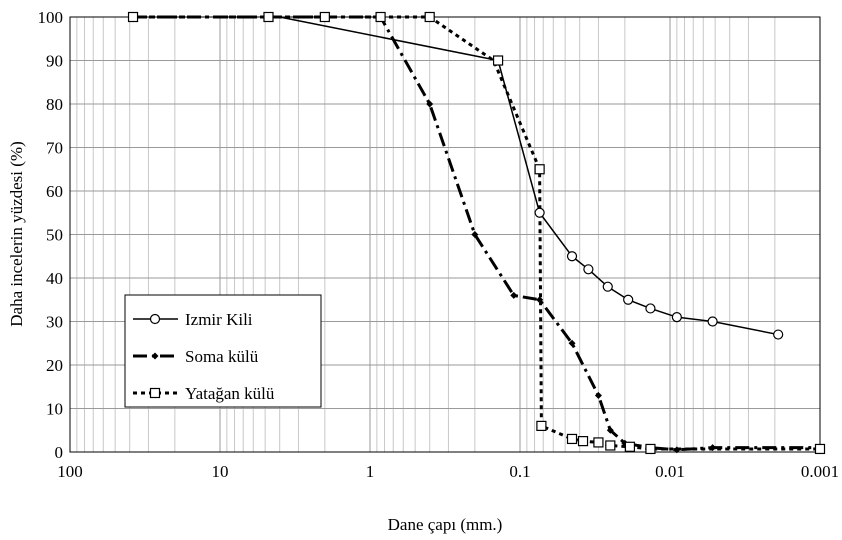  I want to click on y-tick-label: 20, so click(54, 365).